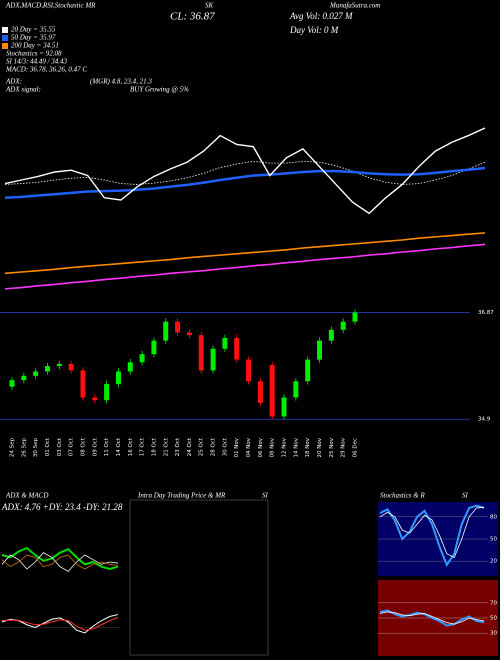 Image resolution: width=500 pixels, height=660 pixels. I want to click on x-tick-label: 11 Oct, so click(107, 446).